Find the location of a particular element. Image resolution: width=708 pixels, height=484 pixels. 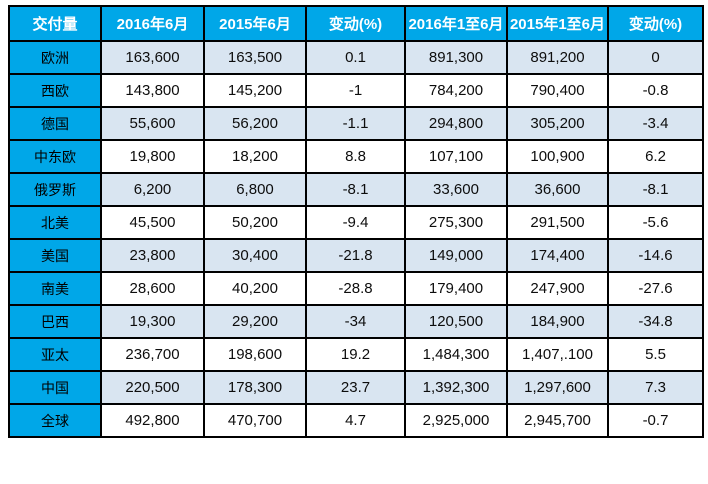

table-row: 西欧 143,800 145,200 -1 784,200 790,400 -0.8 is located at coordinates (356, 90).